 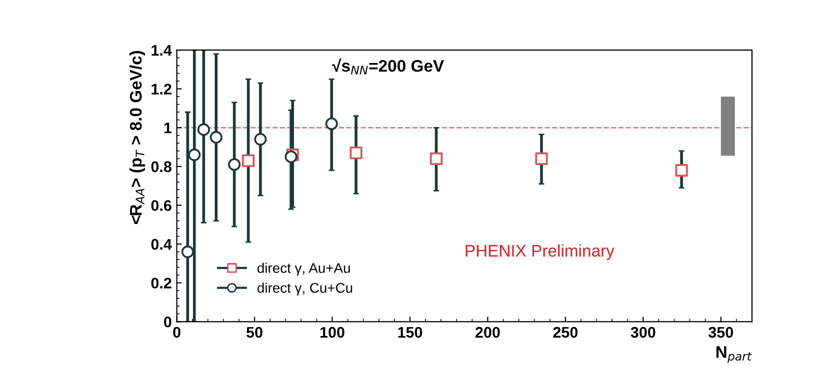 What do you see at coordinates (168, 128) in the screenshot?
I see `y-tick-label: 1` at bounding box center [168, 128].